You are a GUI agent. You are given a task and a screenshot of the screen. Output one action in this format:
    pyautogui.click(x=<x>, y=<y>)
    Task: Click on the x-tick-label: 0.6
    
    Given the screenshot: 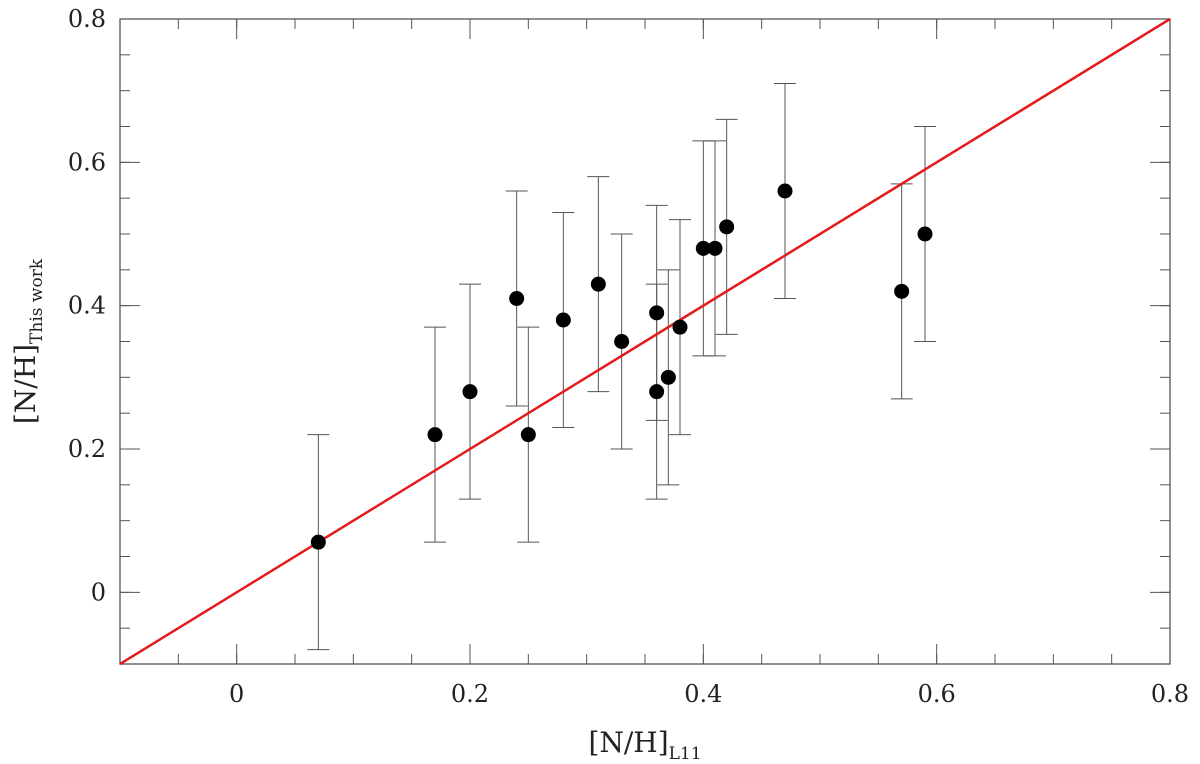 What is the action you would take?
    pyautogui.click(x=937, y=694)
    